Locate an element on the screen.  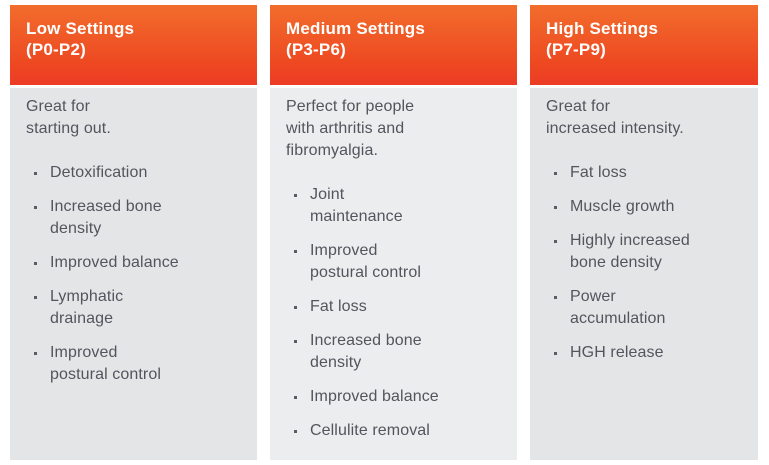
column-title: Low Settings is located at coordinates (80, 28).